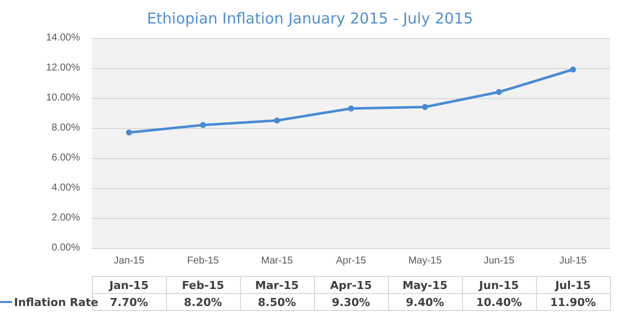  I want to click on y-tick-label: 2.00%, so click(66, 218).